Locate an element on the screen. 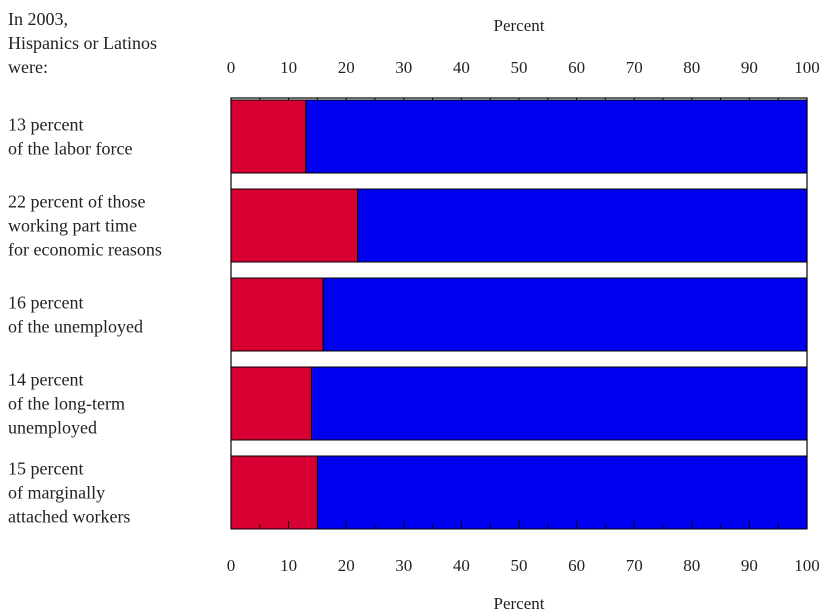 This screenshot has width=827, height=615. category-label: for economic reasons is located at coordinates (85, 250).